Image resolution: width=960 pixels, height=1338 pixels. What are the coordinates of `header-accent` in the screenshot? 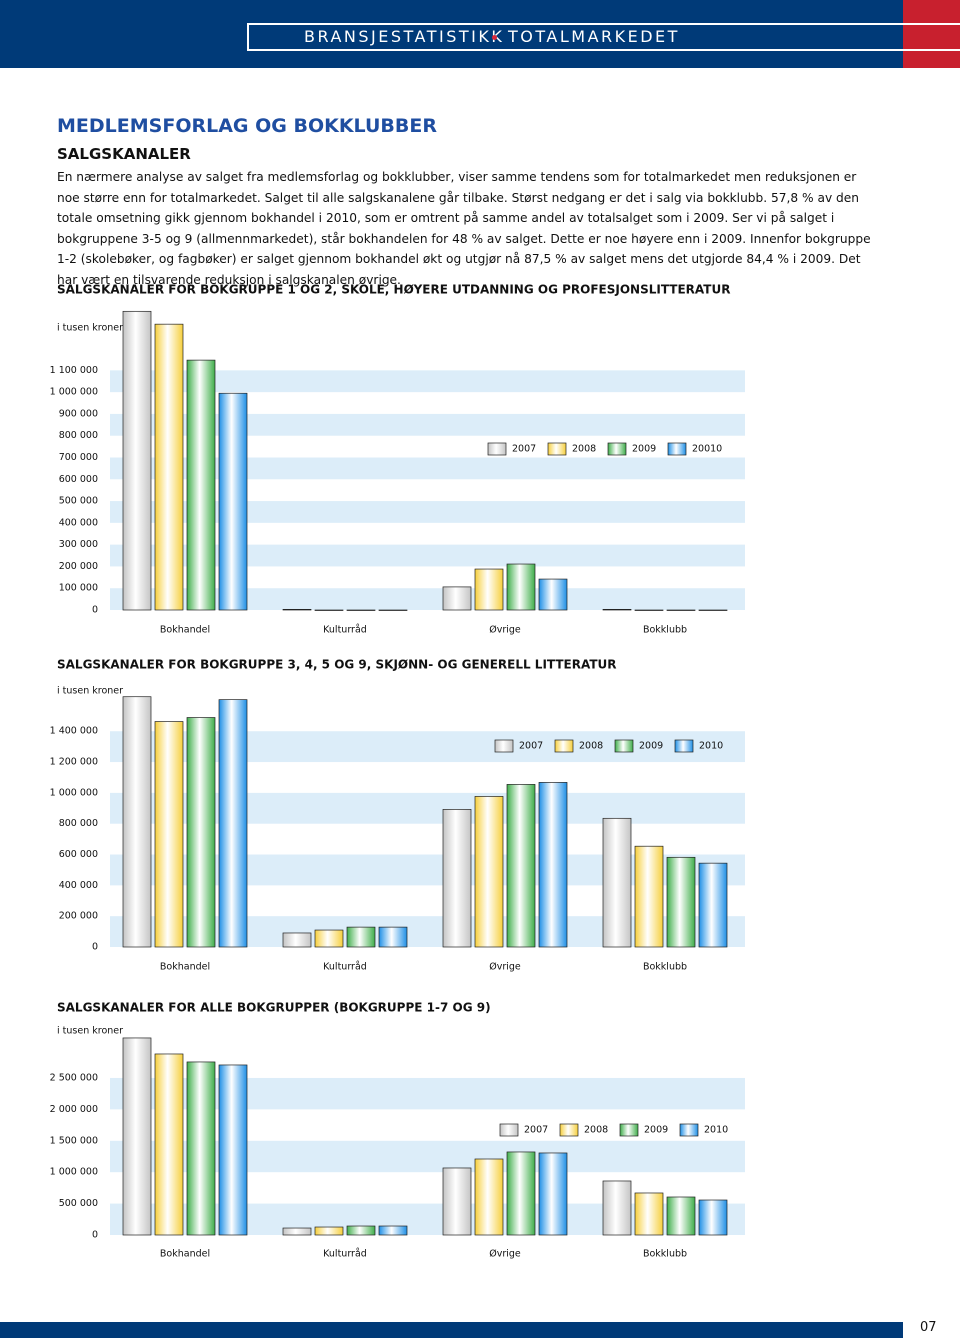 It's located at (931, 34).